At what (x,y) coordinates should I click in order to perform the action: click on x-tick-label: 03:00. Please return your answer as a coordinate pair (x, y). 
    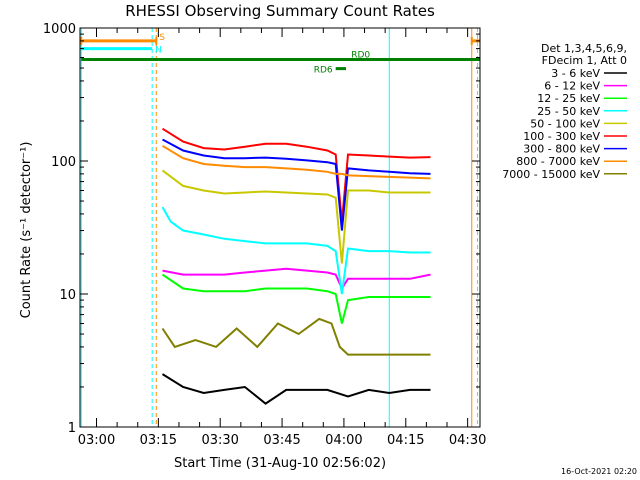
    Looking at the image, I should click on (96, 440).